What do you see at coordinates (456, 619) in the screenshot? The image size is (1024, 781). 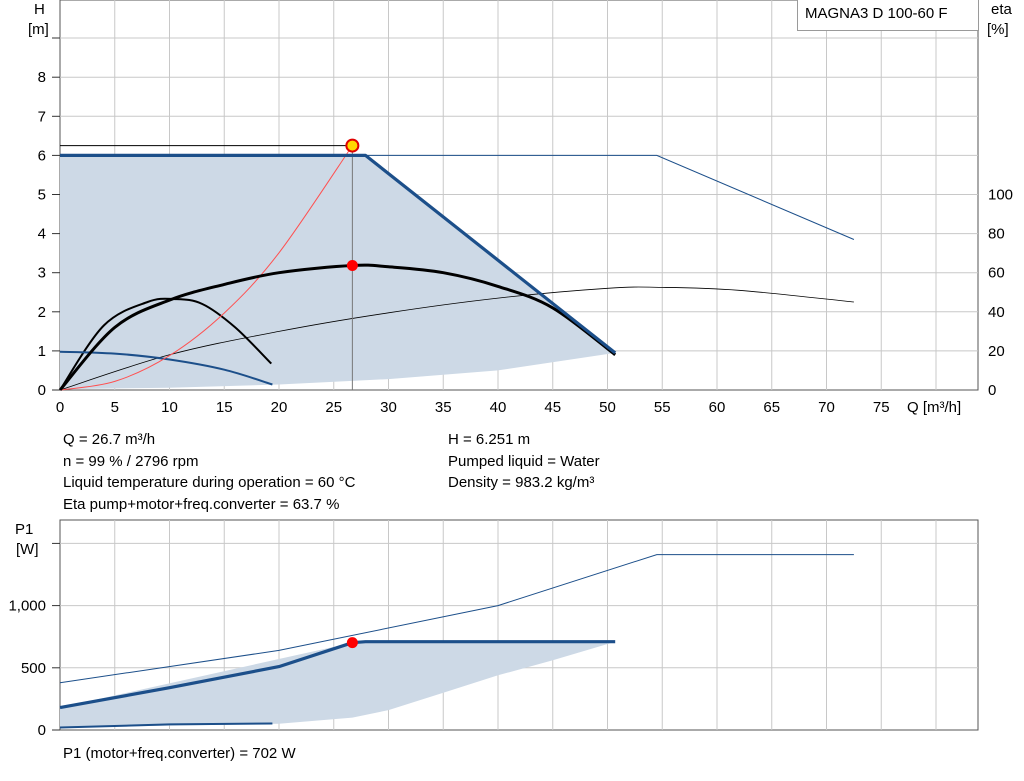 I see `power-extension-curve` at bounding box center [456, 619].